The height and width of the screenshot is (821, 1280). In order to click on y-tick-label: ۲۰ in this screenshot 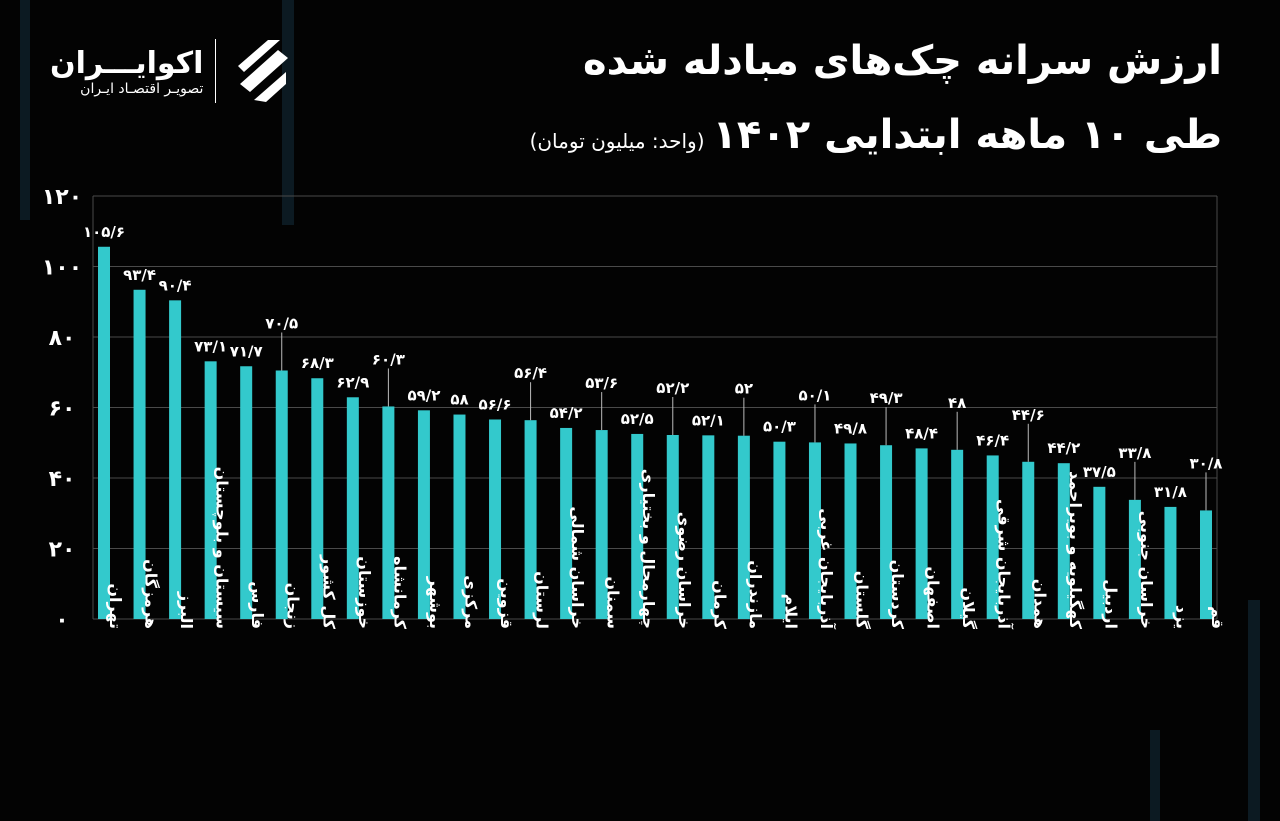, I will do `click(62, 550)`.